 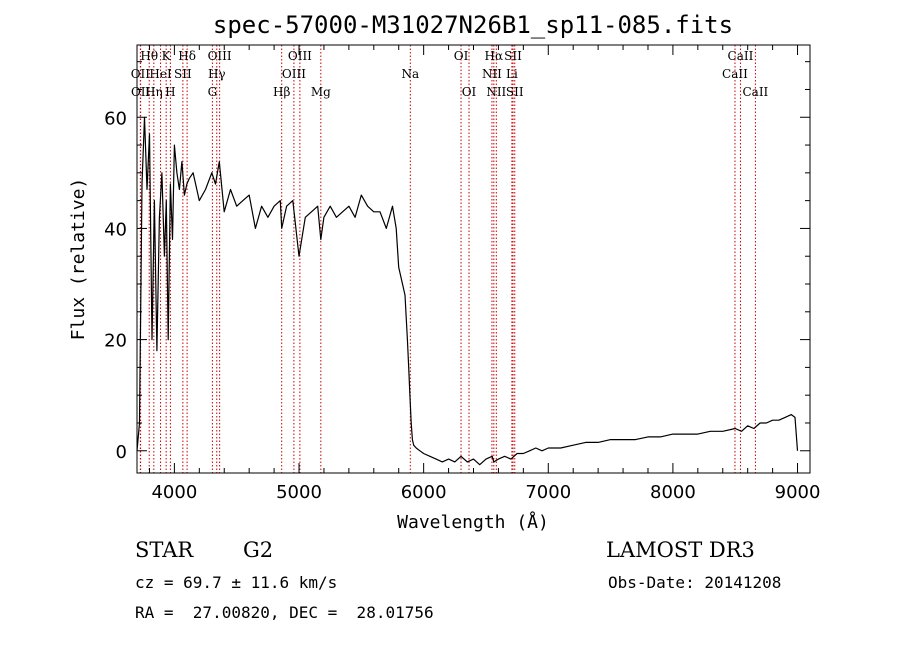 What do you see at coordinates (183, 74) in the screenshot?
I see `line-label-6: SII` at bounding box center [183, 74].